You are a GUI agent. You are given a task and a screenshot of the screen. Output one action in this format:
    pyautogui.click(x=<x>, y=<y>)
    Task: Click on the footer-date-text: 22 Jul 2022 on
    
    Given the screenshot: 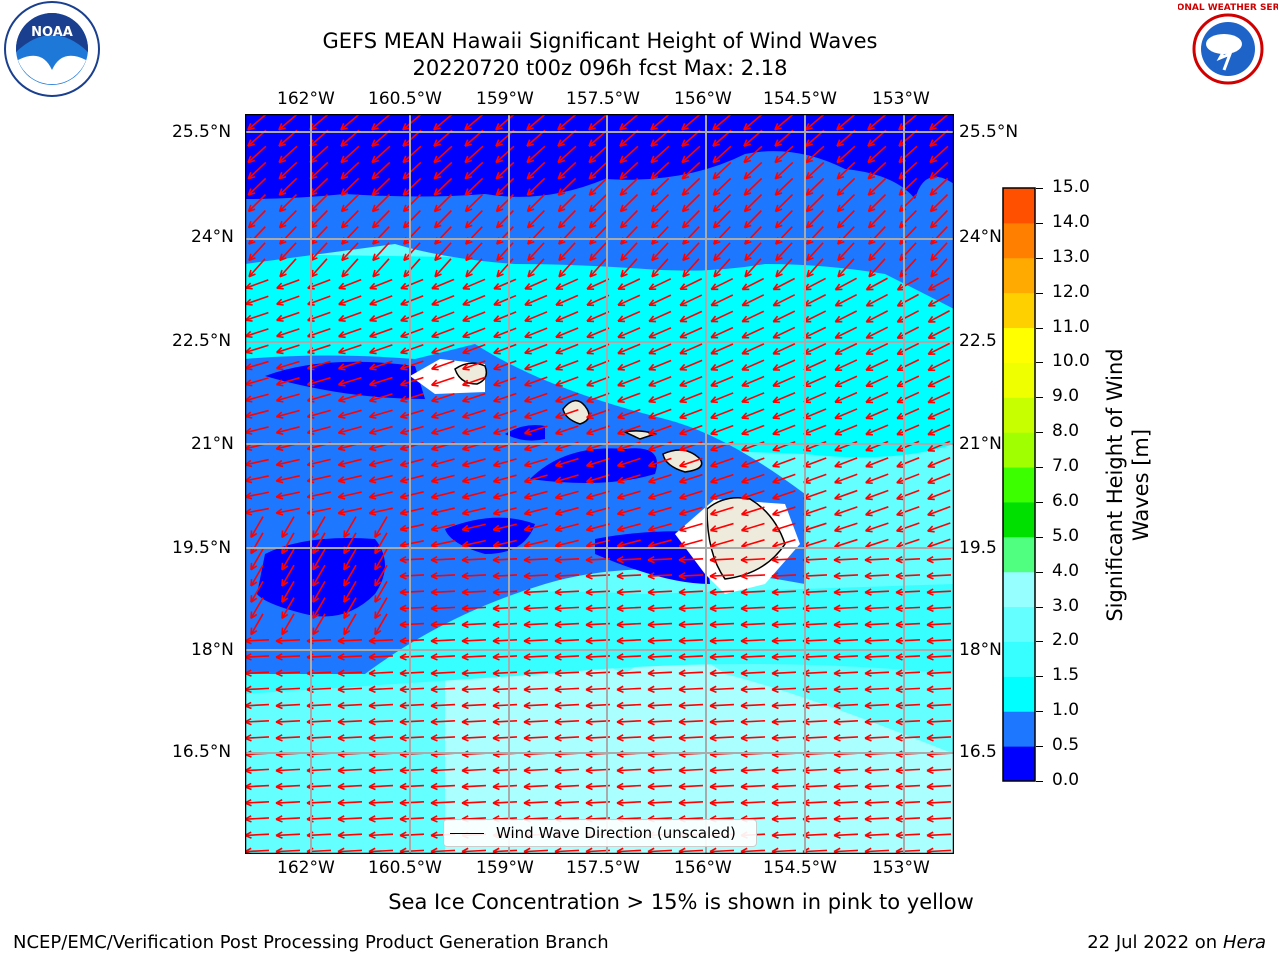 What is the action you would take?
    pyautogui.click(x=1155, y=942)
    